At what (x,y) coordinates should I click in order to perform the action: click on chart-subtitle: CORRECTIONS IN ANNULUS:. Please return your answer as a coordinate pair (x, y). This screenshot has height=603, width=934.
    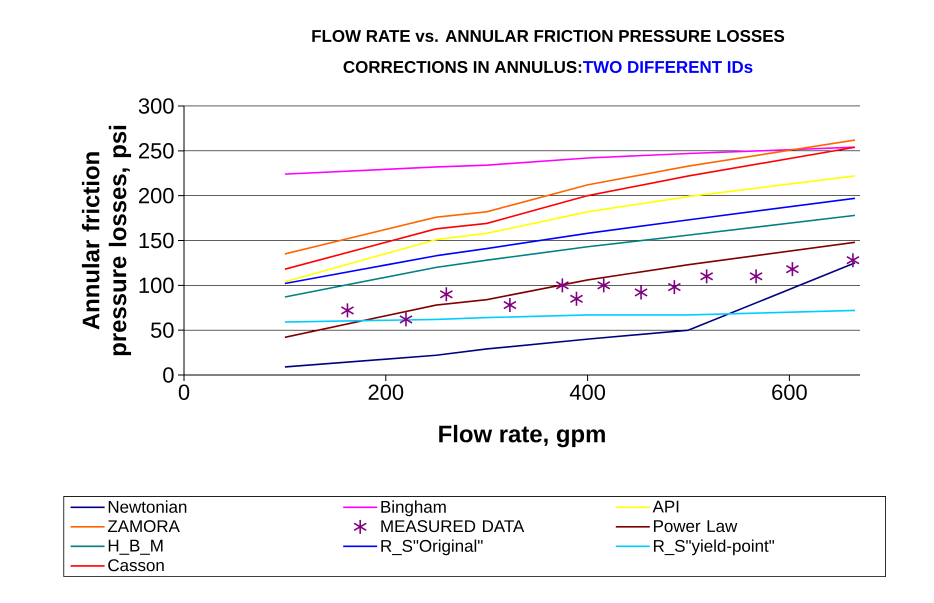
    Looking at the image, I should click on (463, 66).